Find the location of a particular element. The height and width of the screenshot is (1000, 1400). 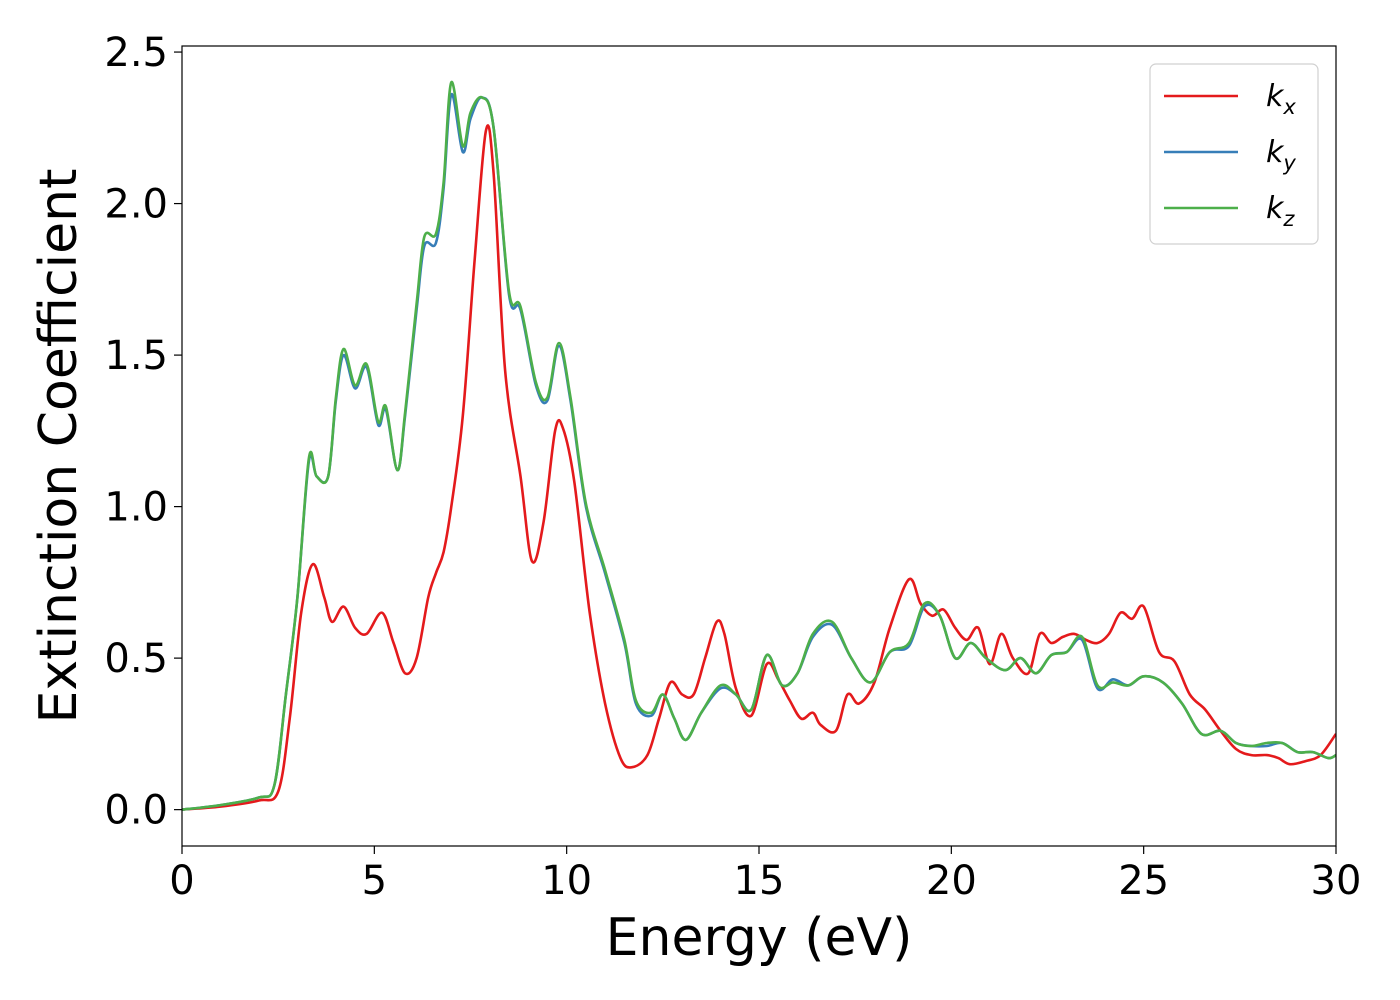

x-tick-label: 20 is located at coordinates (951, 881).